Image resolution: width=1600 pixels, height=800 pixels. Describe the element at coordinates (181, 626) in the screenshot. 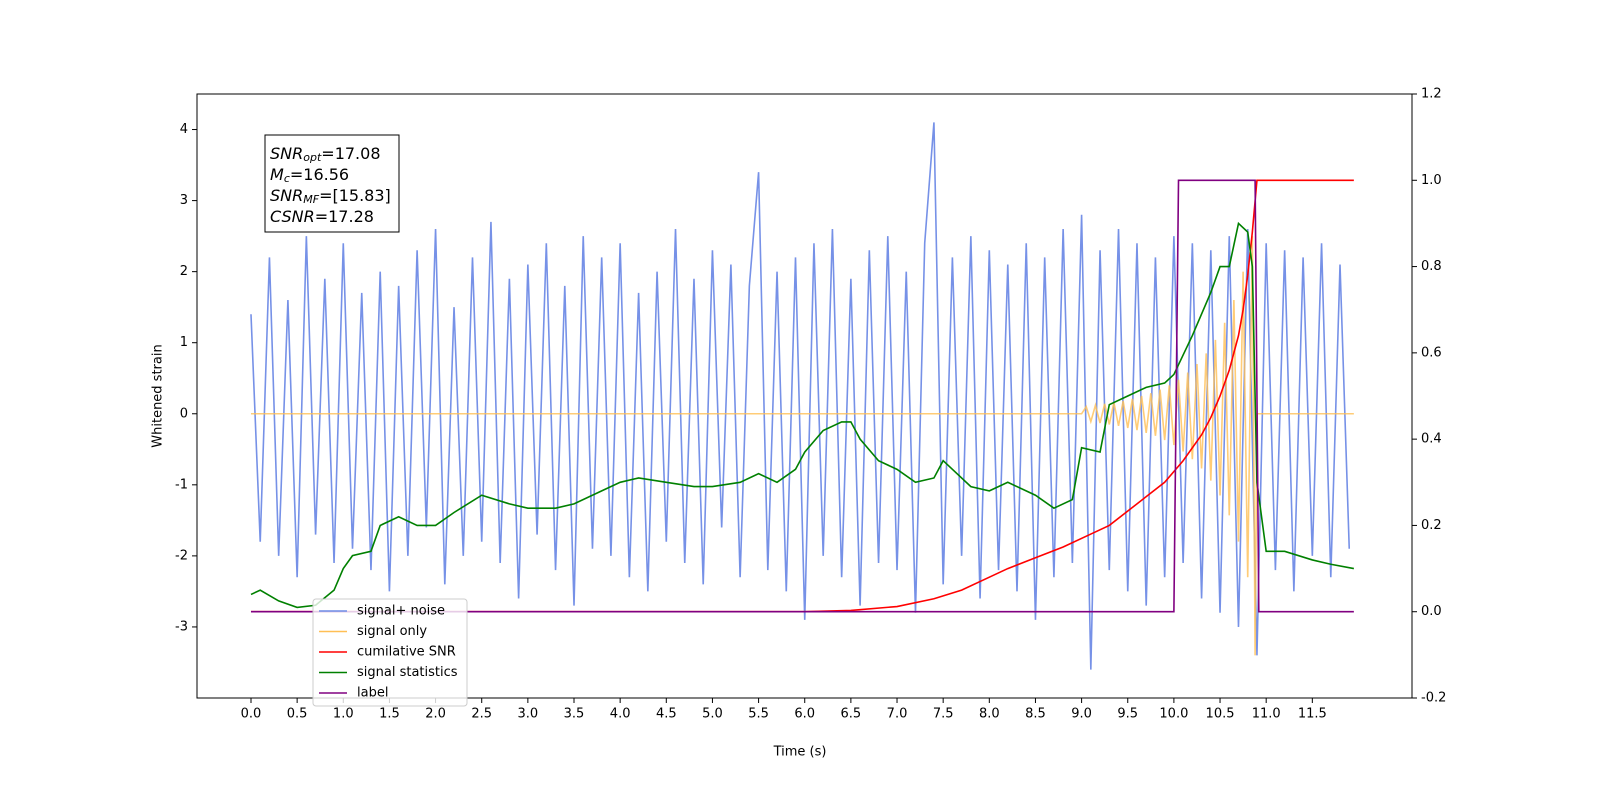

I see `y-tick-label: -3` at that location.